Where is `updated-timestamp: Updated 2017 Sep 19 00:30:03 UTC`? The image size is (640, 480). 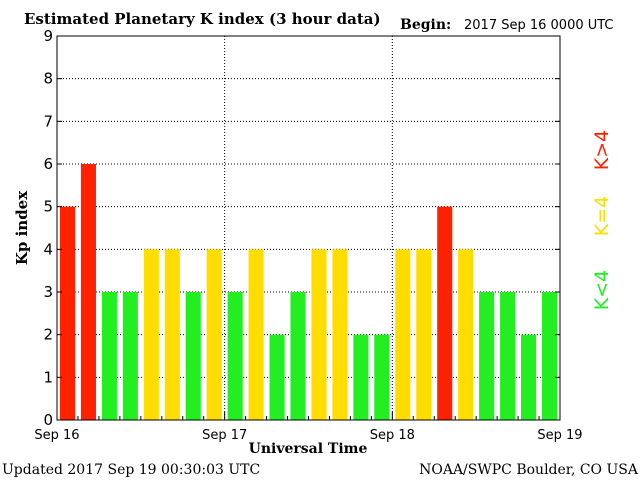 updated-timestamp: Updated 2017 Sep 19 00:30:03 UTC is located at coordinates (131, 470).